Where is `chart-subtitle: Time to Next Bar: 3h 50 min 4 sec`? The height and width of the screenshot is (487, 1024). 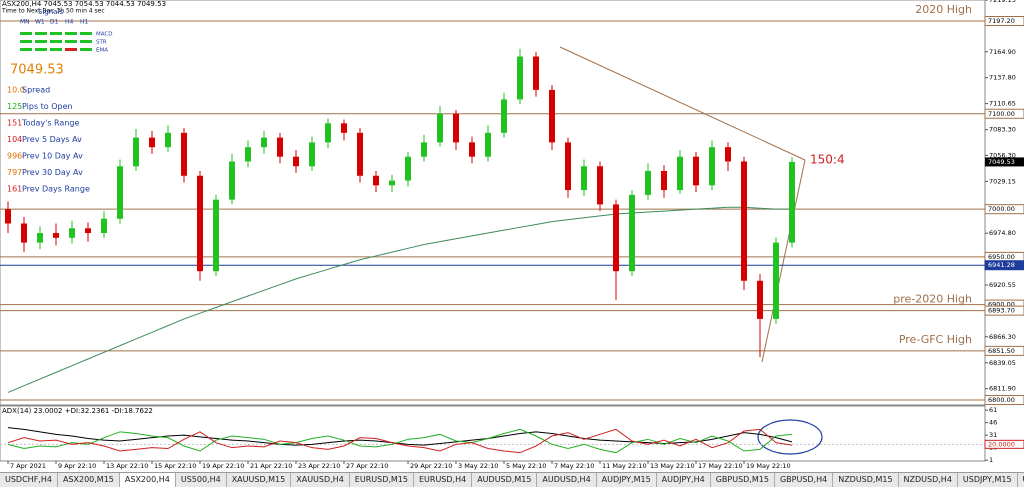 chart-subtitle: Time to Next Bar: 3h 50 min 4 sec is located at coordinates (53, 11).